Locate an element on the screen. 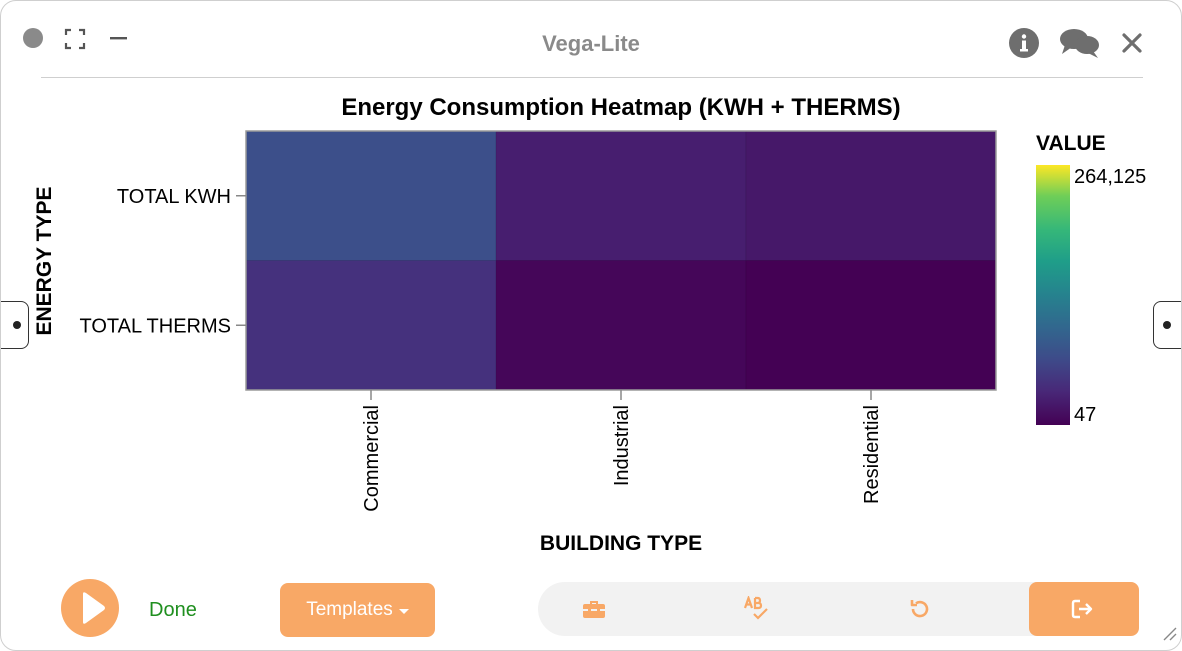 This screenshot has width=1182, height=651. legend-min-label: 47 is located at coordinates (1085, 415).